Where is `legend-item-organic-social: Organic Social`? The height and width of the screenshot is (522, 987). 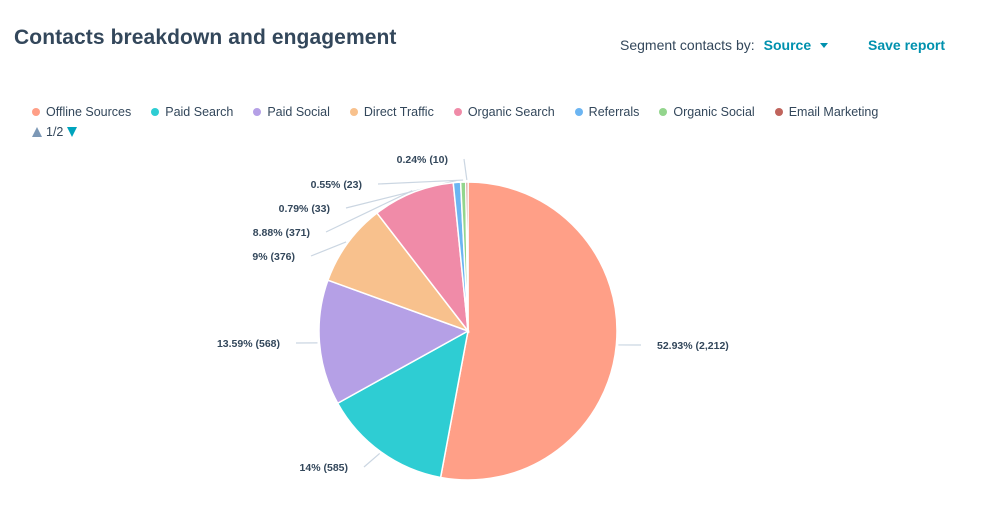
legend-item-organic-social: Organic Social is located at coordinates (707, 112).